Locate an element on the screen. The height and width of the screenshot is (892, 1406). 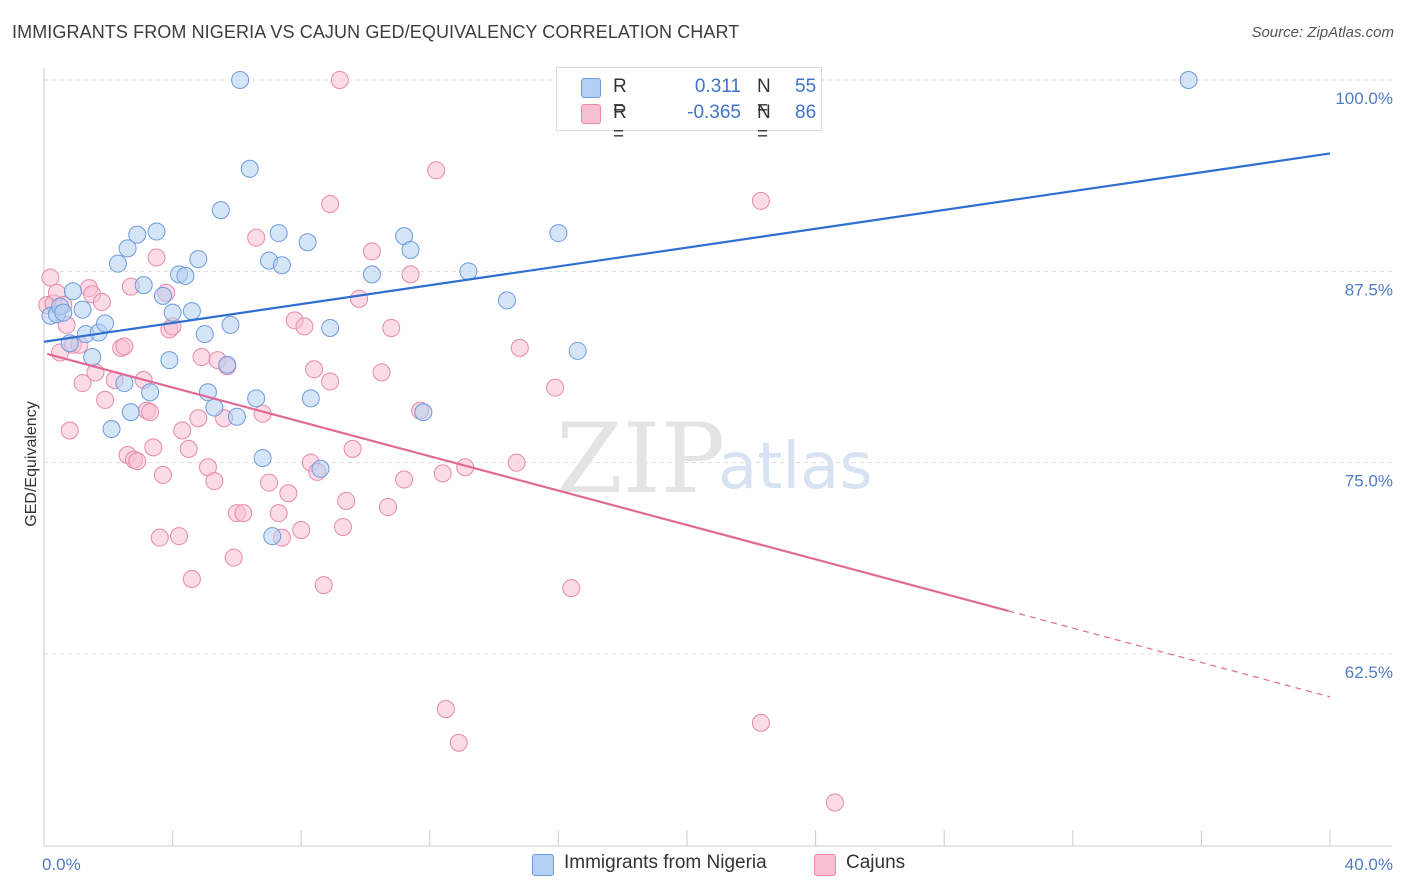
correlation-legend: R = 0.311 N = 55 R = -0.365 N = 86 is located at coordinates (689, 106).